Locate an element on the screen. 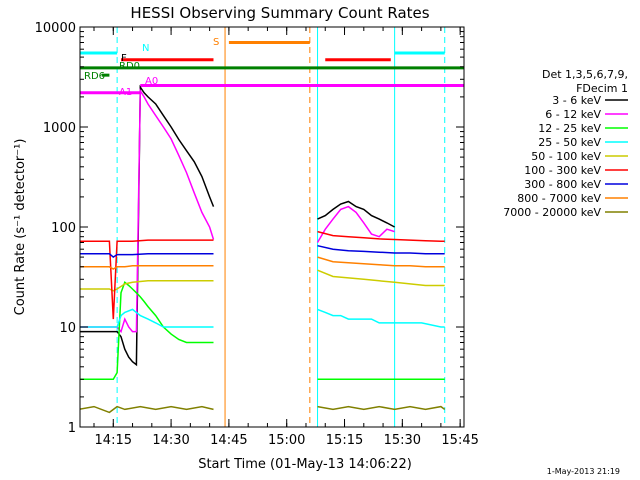  flag-label-a1: A1 is located at coordinates (125, 92).